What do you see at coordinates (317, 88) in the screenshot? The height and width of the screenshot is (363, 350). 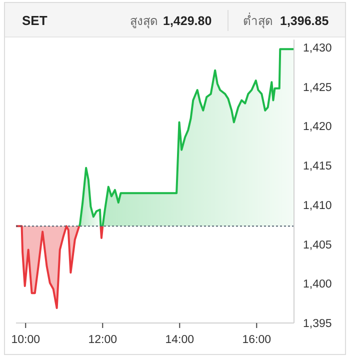 I see `ytick: 1,425` at bounding box center [317, 88].